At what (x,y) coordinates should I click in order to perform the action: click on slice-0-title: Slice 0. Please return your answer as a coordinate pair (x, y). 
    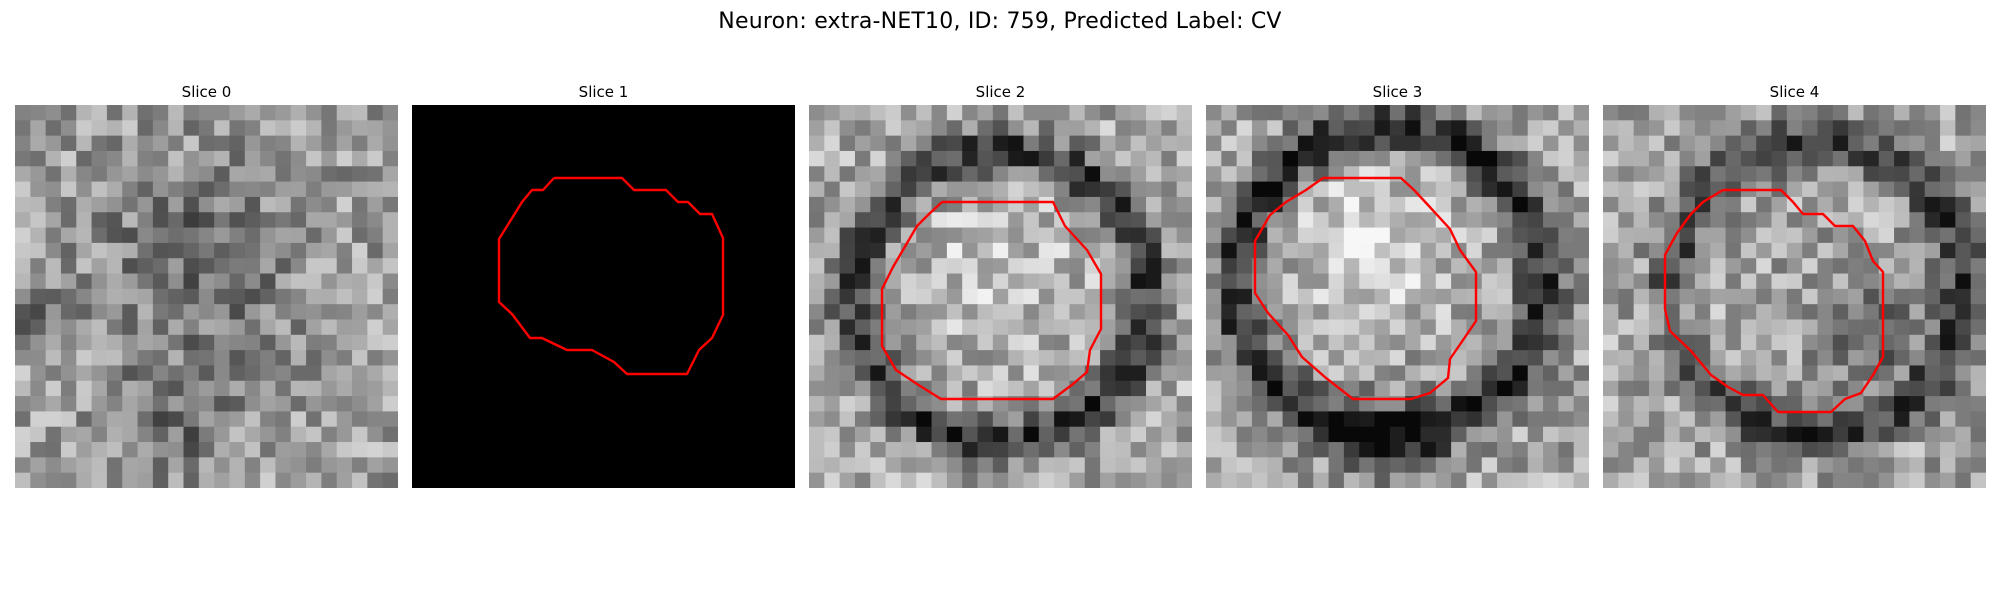
    Looking at the image, I should click on (206, 92).